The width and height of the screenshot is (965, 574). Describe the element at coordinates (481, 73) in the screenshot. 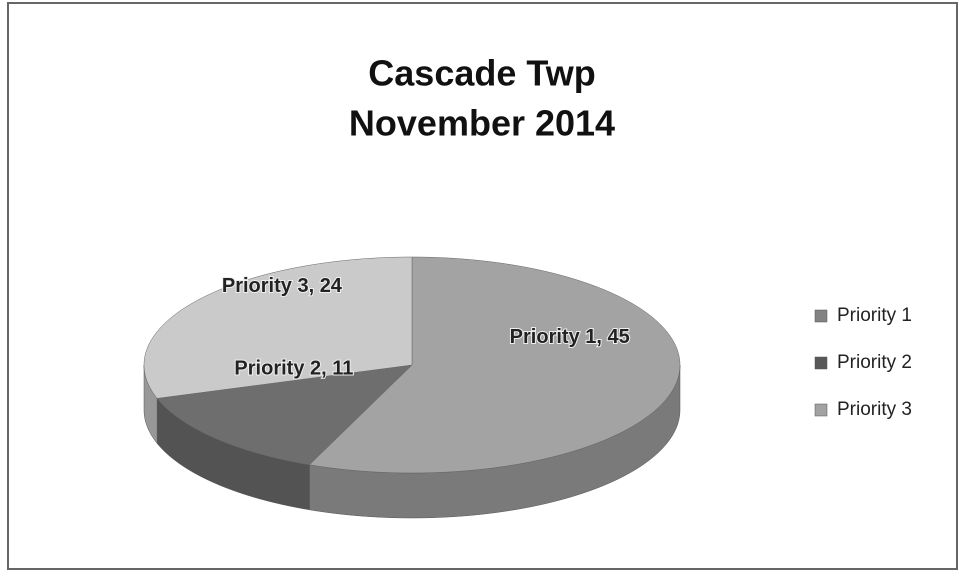

I see `chart-title: Cascade Twp` at that location.